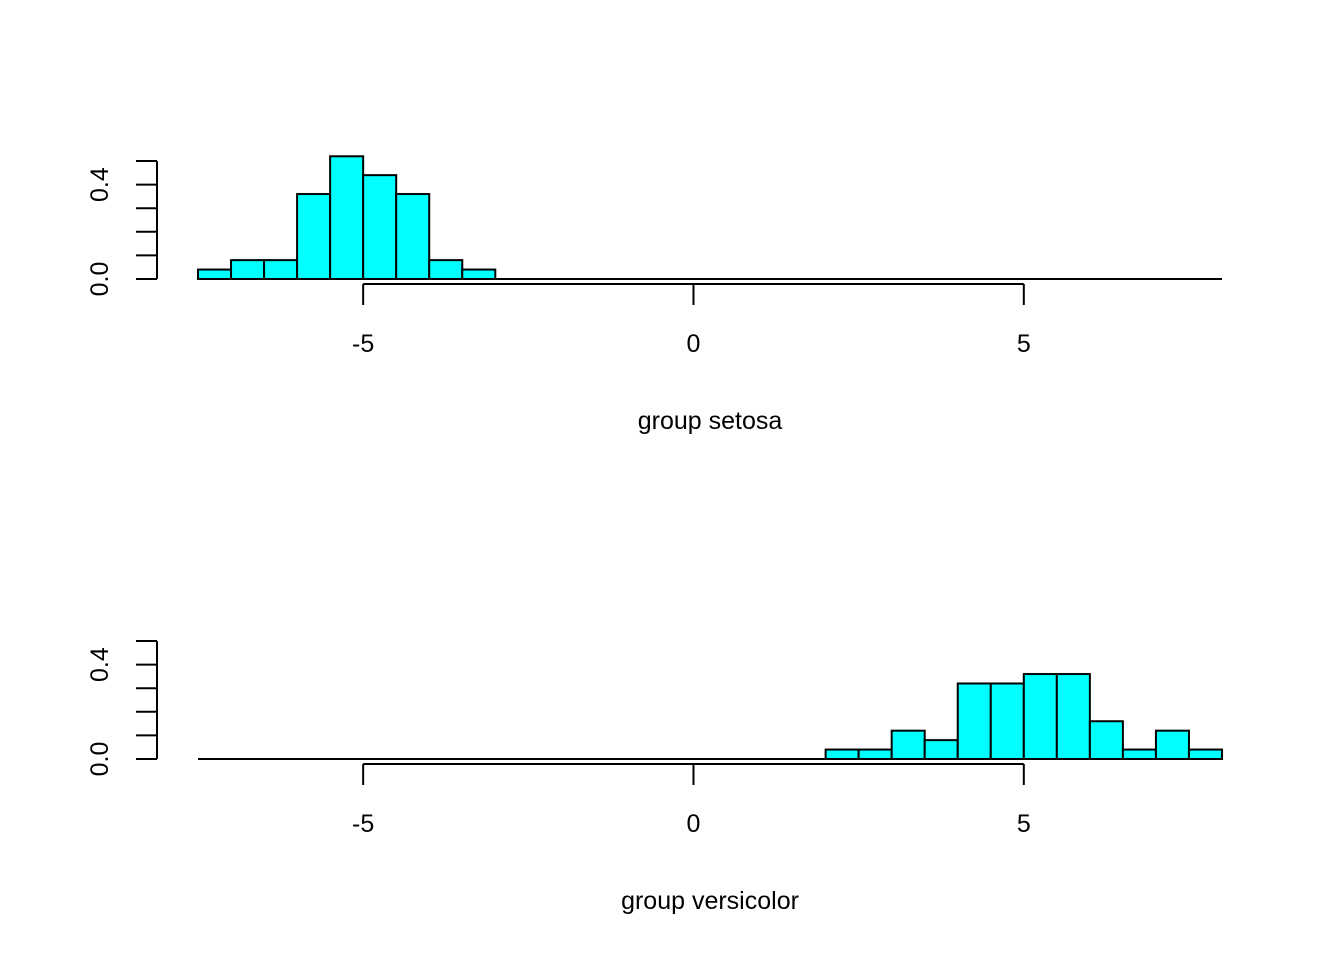 The height and width of the screenshot is (960, 1344). What do you see at coordinates (710, 421) in the screenshot?
I see `x-axis-label: group setosa` at bounding box center [710, 421].